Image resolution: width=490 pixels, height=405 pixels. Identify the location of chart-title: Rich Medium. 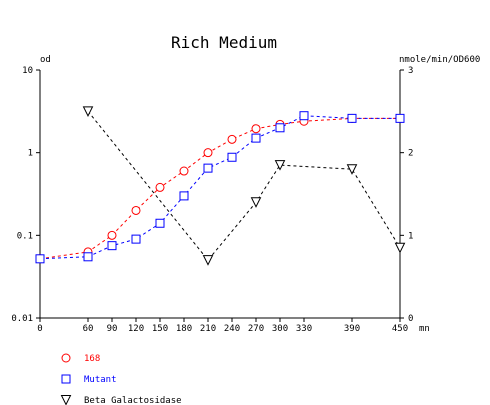
(224, 42).